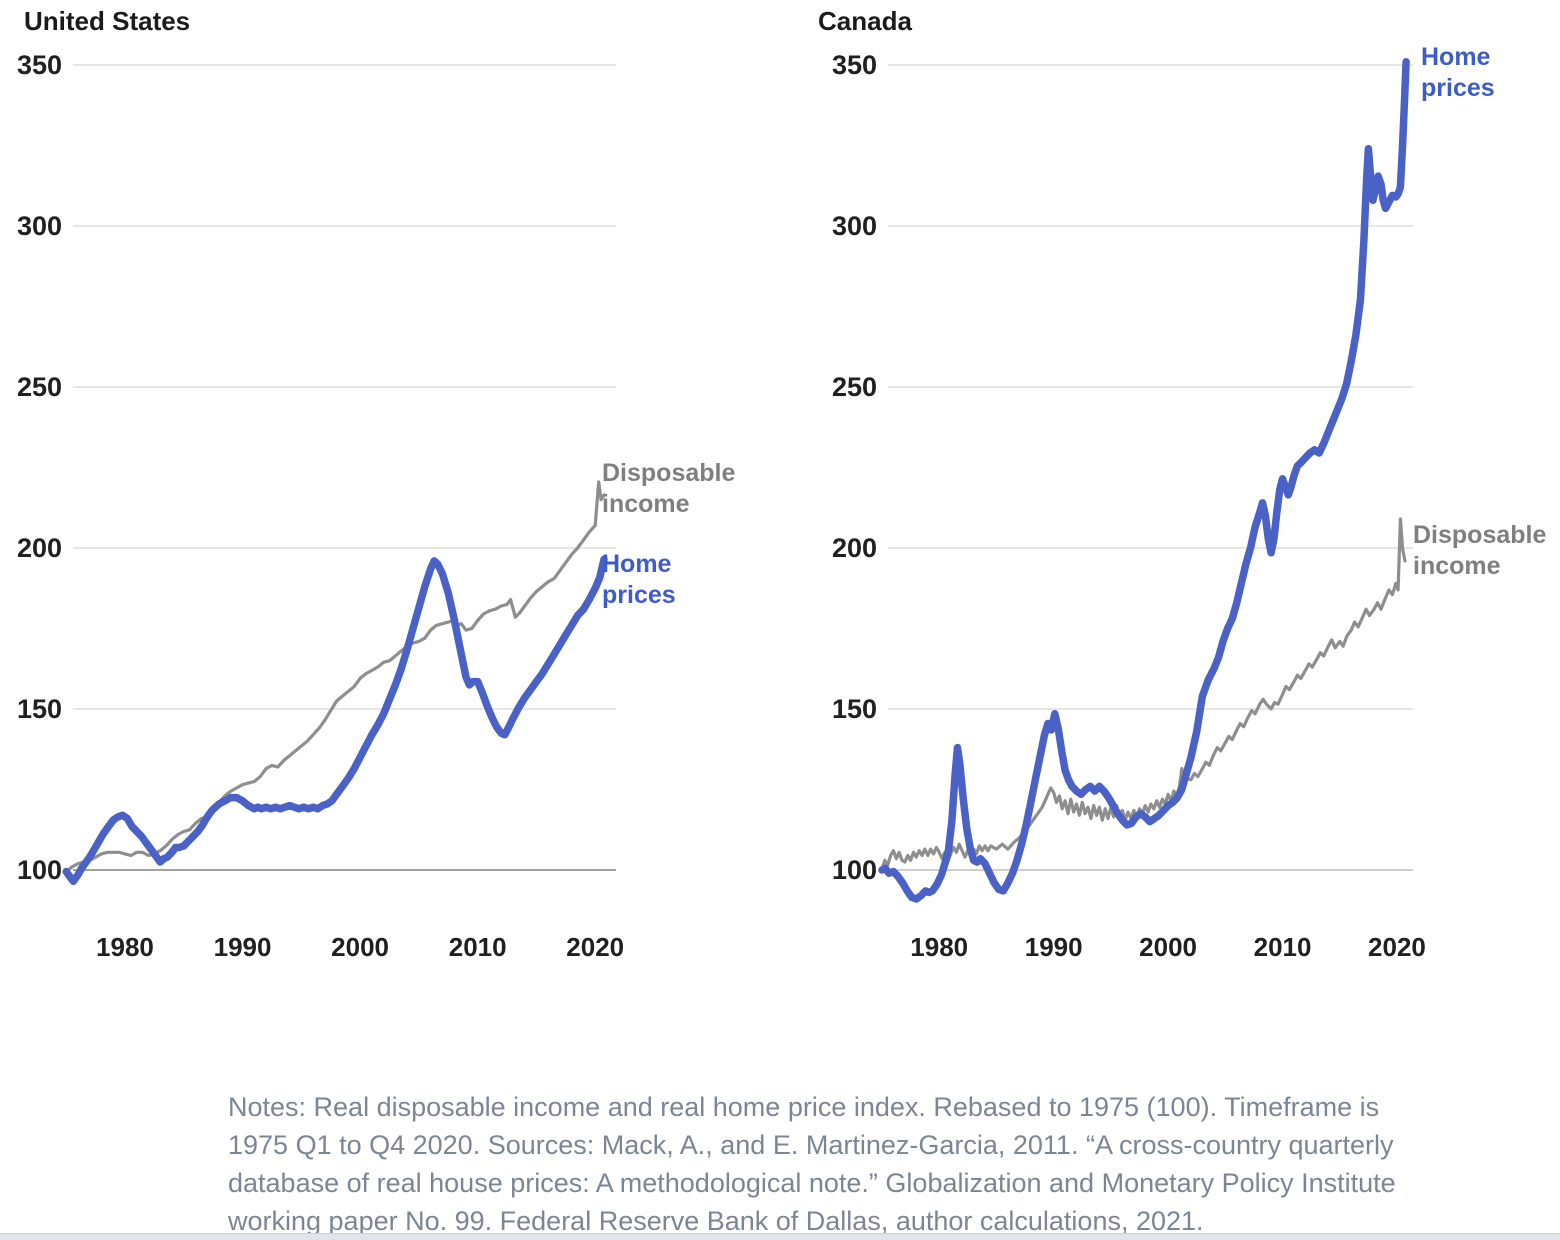 This screenshot has height=1240, width=1560. I want to click on ca-x-tick-label: 2000, so click(1168, 947).